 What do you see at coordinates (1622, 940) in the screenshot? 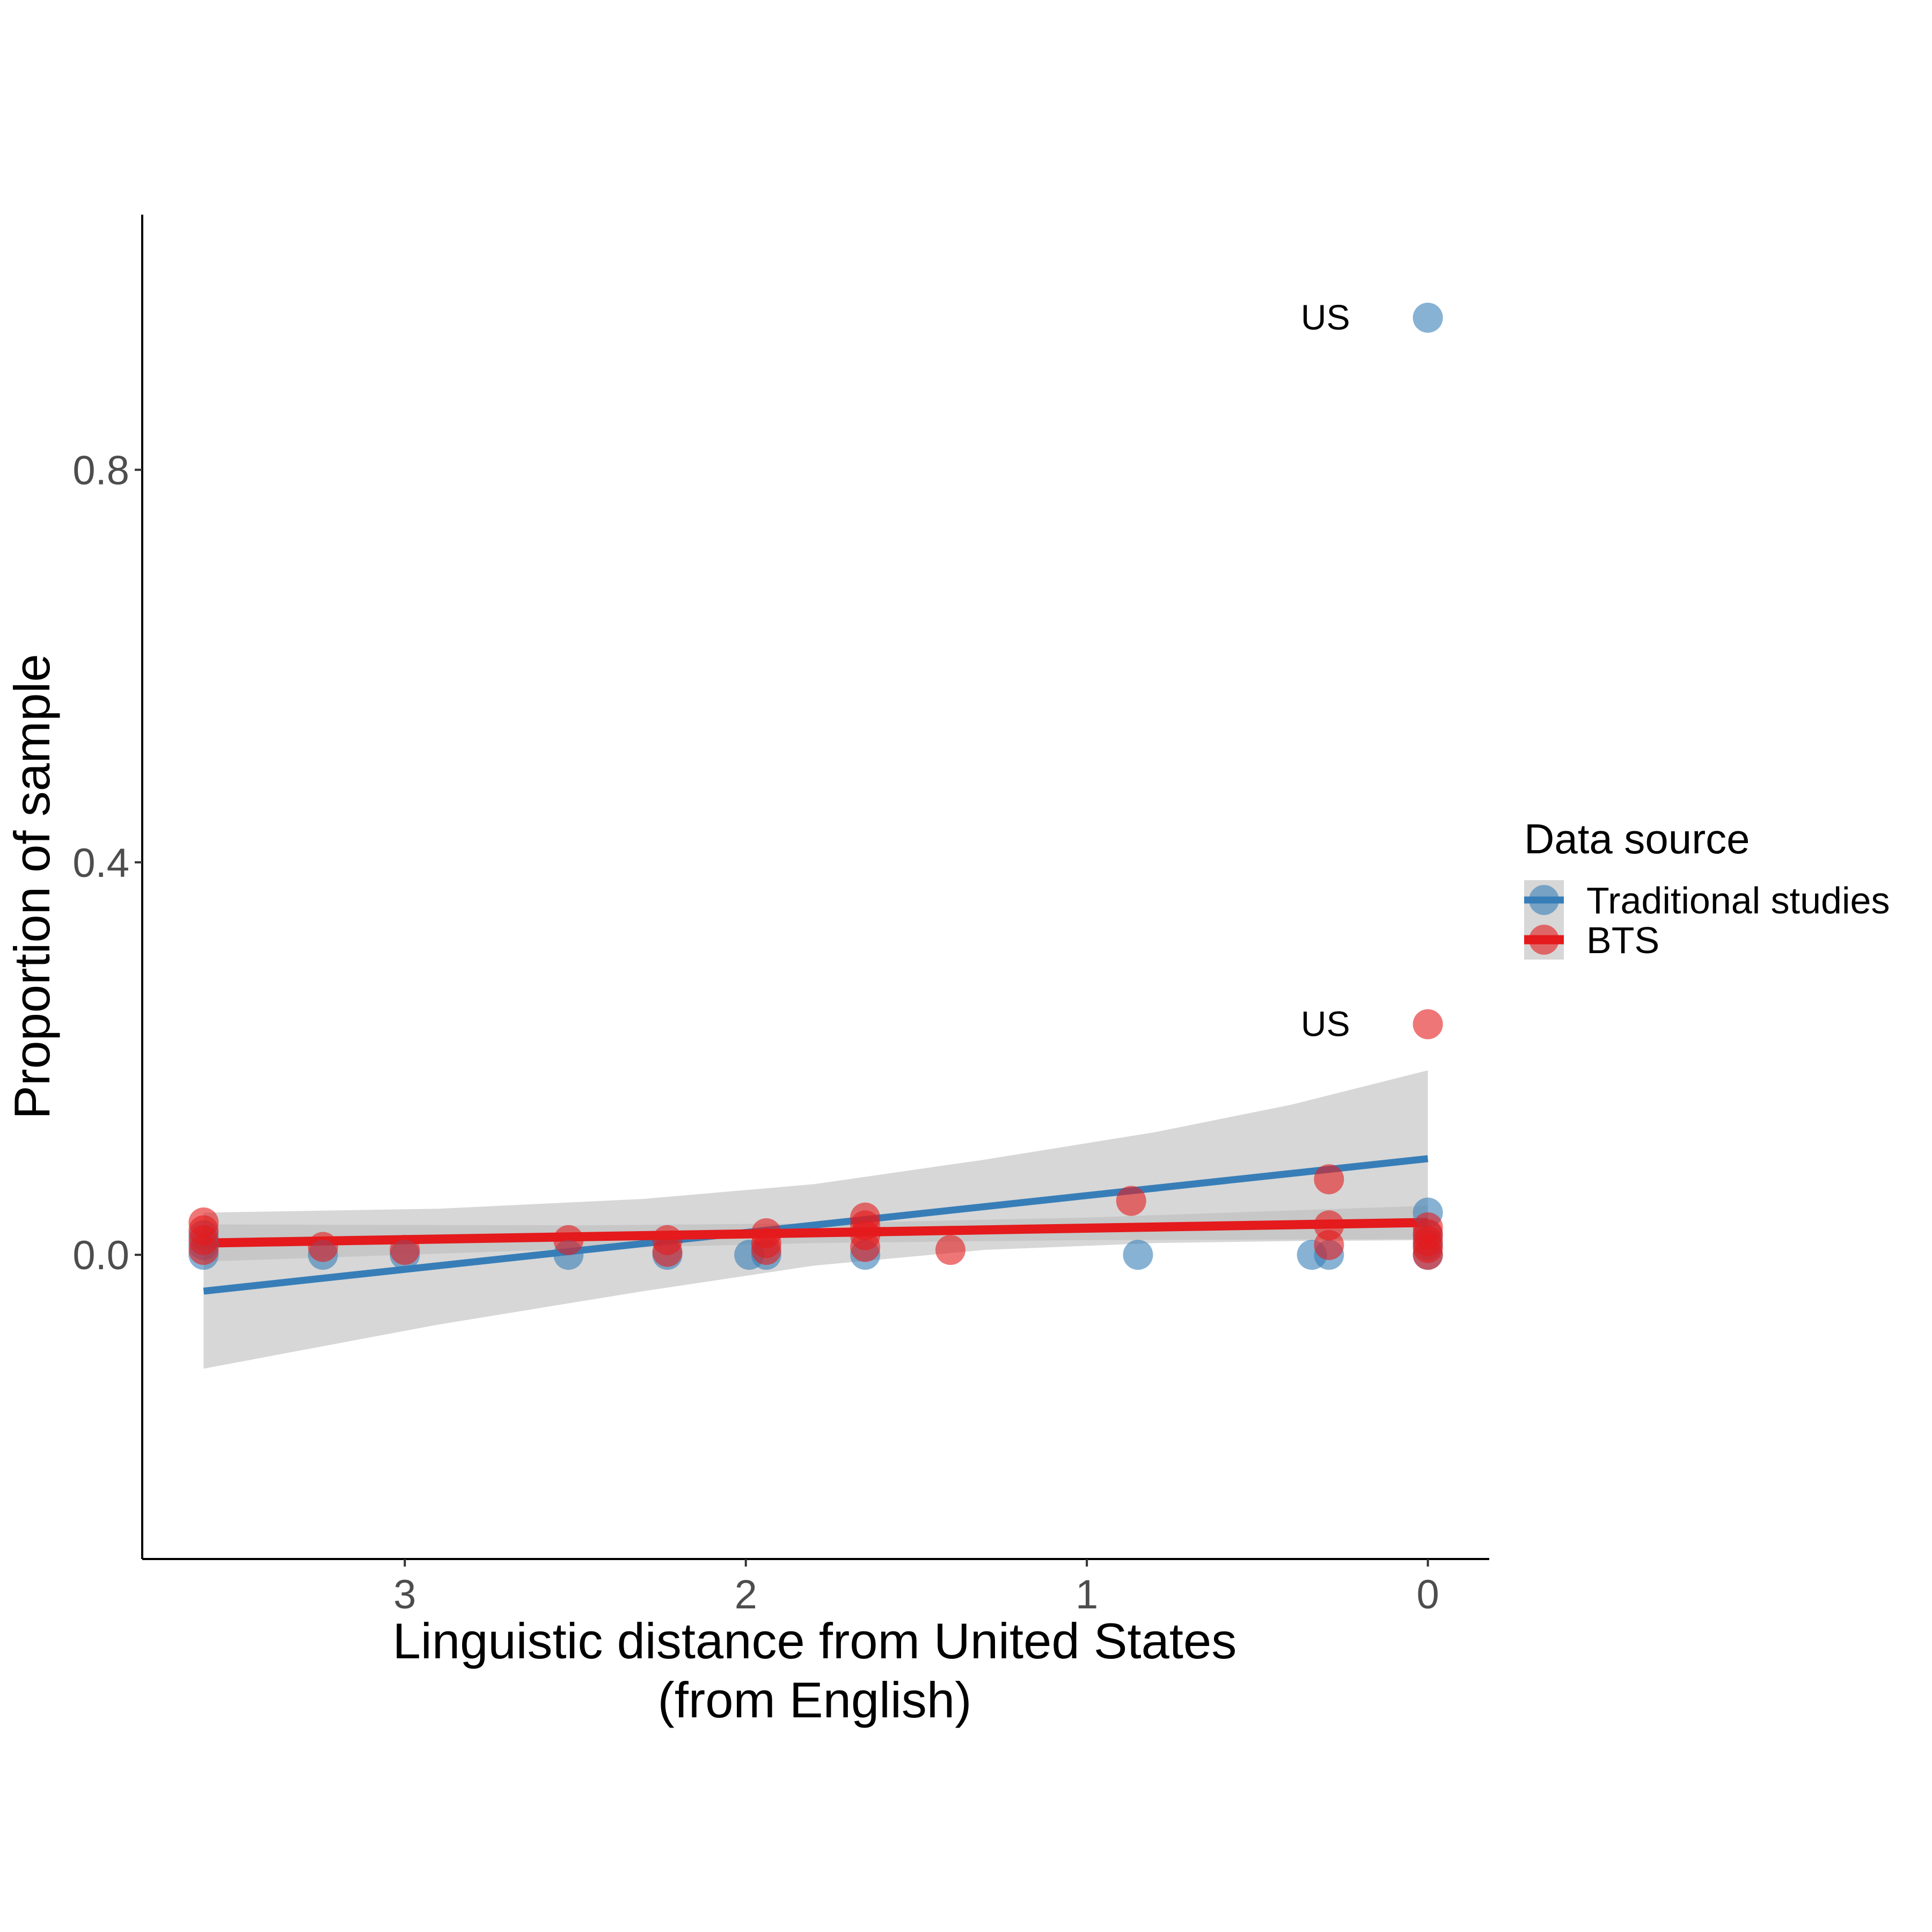
I see `legend-label-bts: BTS` at bounding box center [1622, 940].